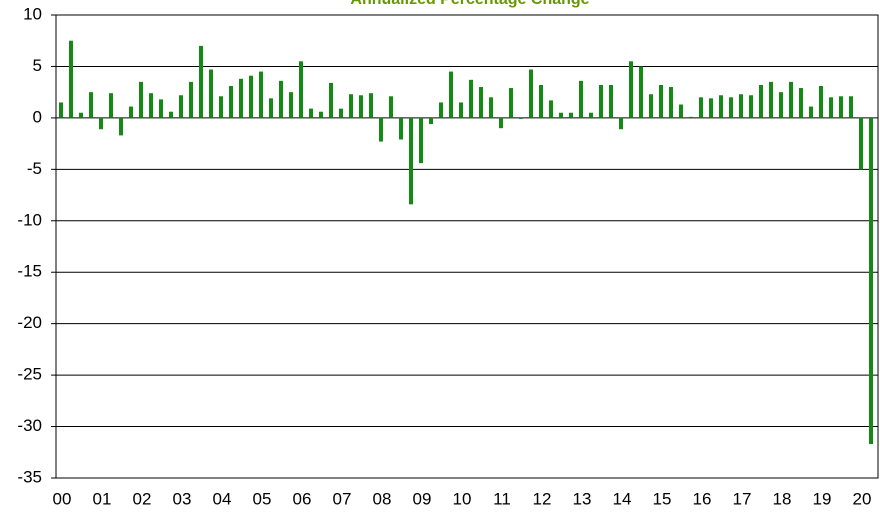 Image resolution: width=880 pixels, height=521 pixels. Describe the element at coordinates (29, 374) in the screenshot. I see `y-tick-label: -25` at that location.